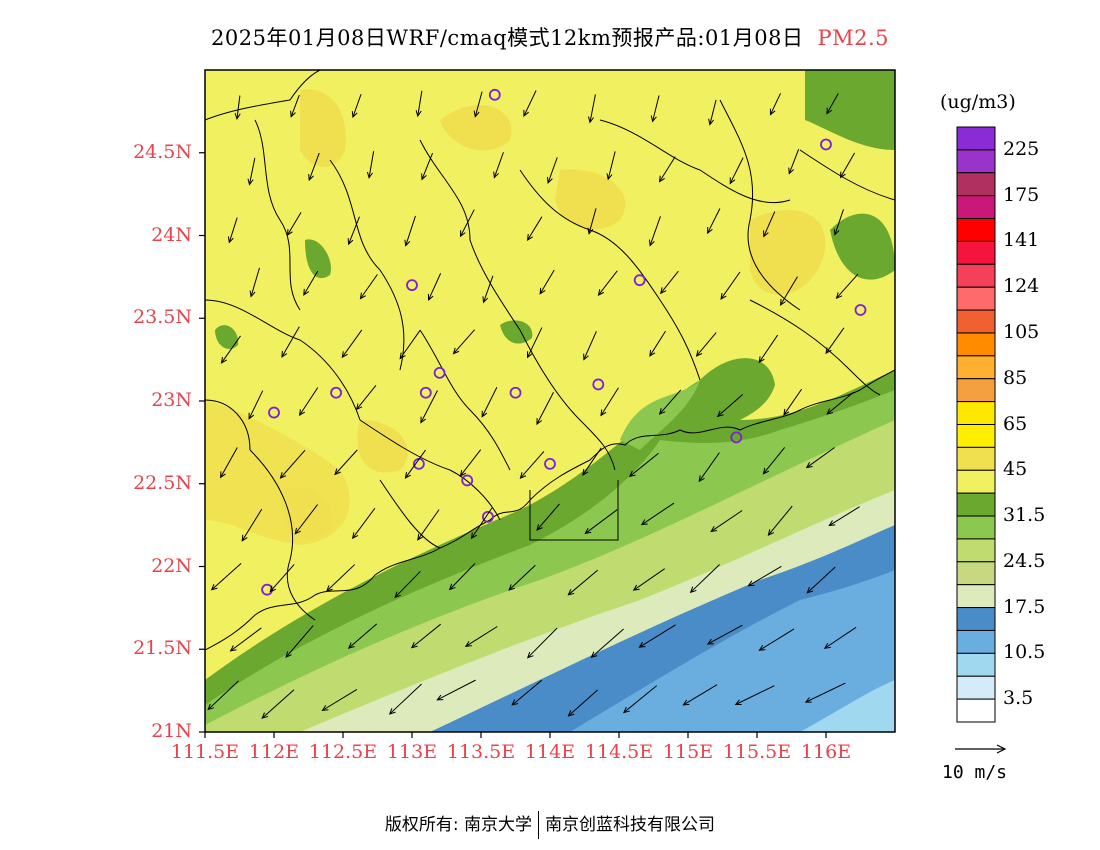 Image resolution: width=1100 pixels, height=850 pixels. I want to click on colorbar, so click(976, 424).